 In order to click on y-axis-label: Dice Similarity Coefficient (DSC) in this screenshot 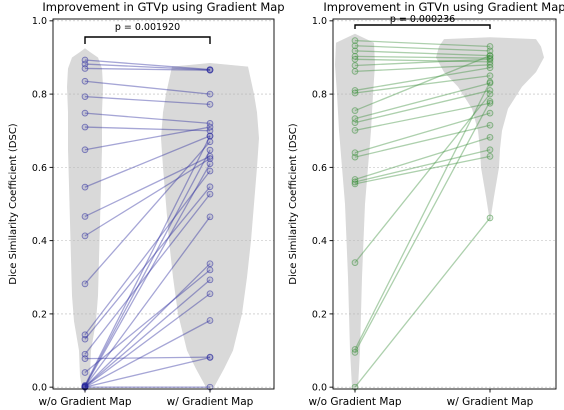, I will do `click(13, 203)`.